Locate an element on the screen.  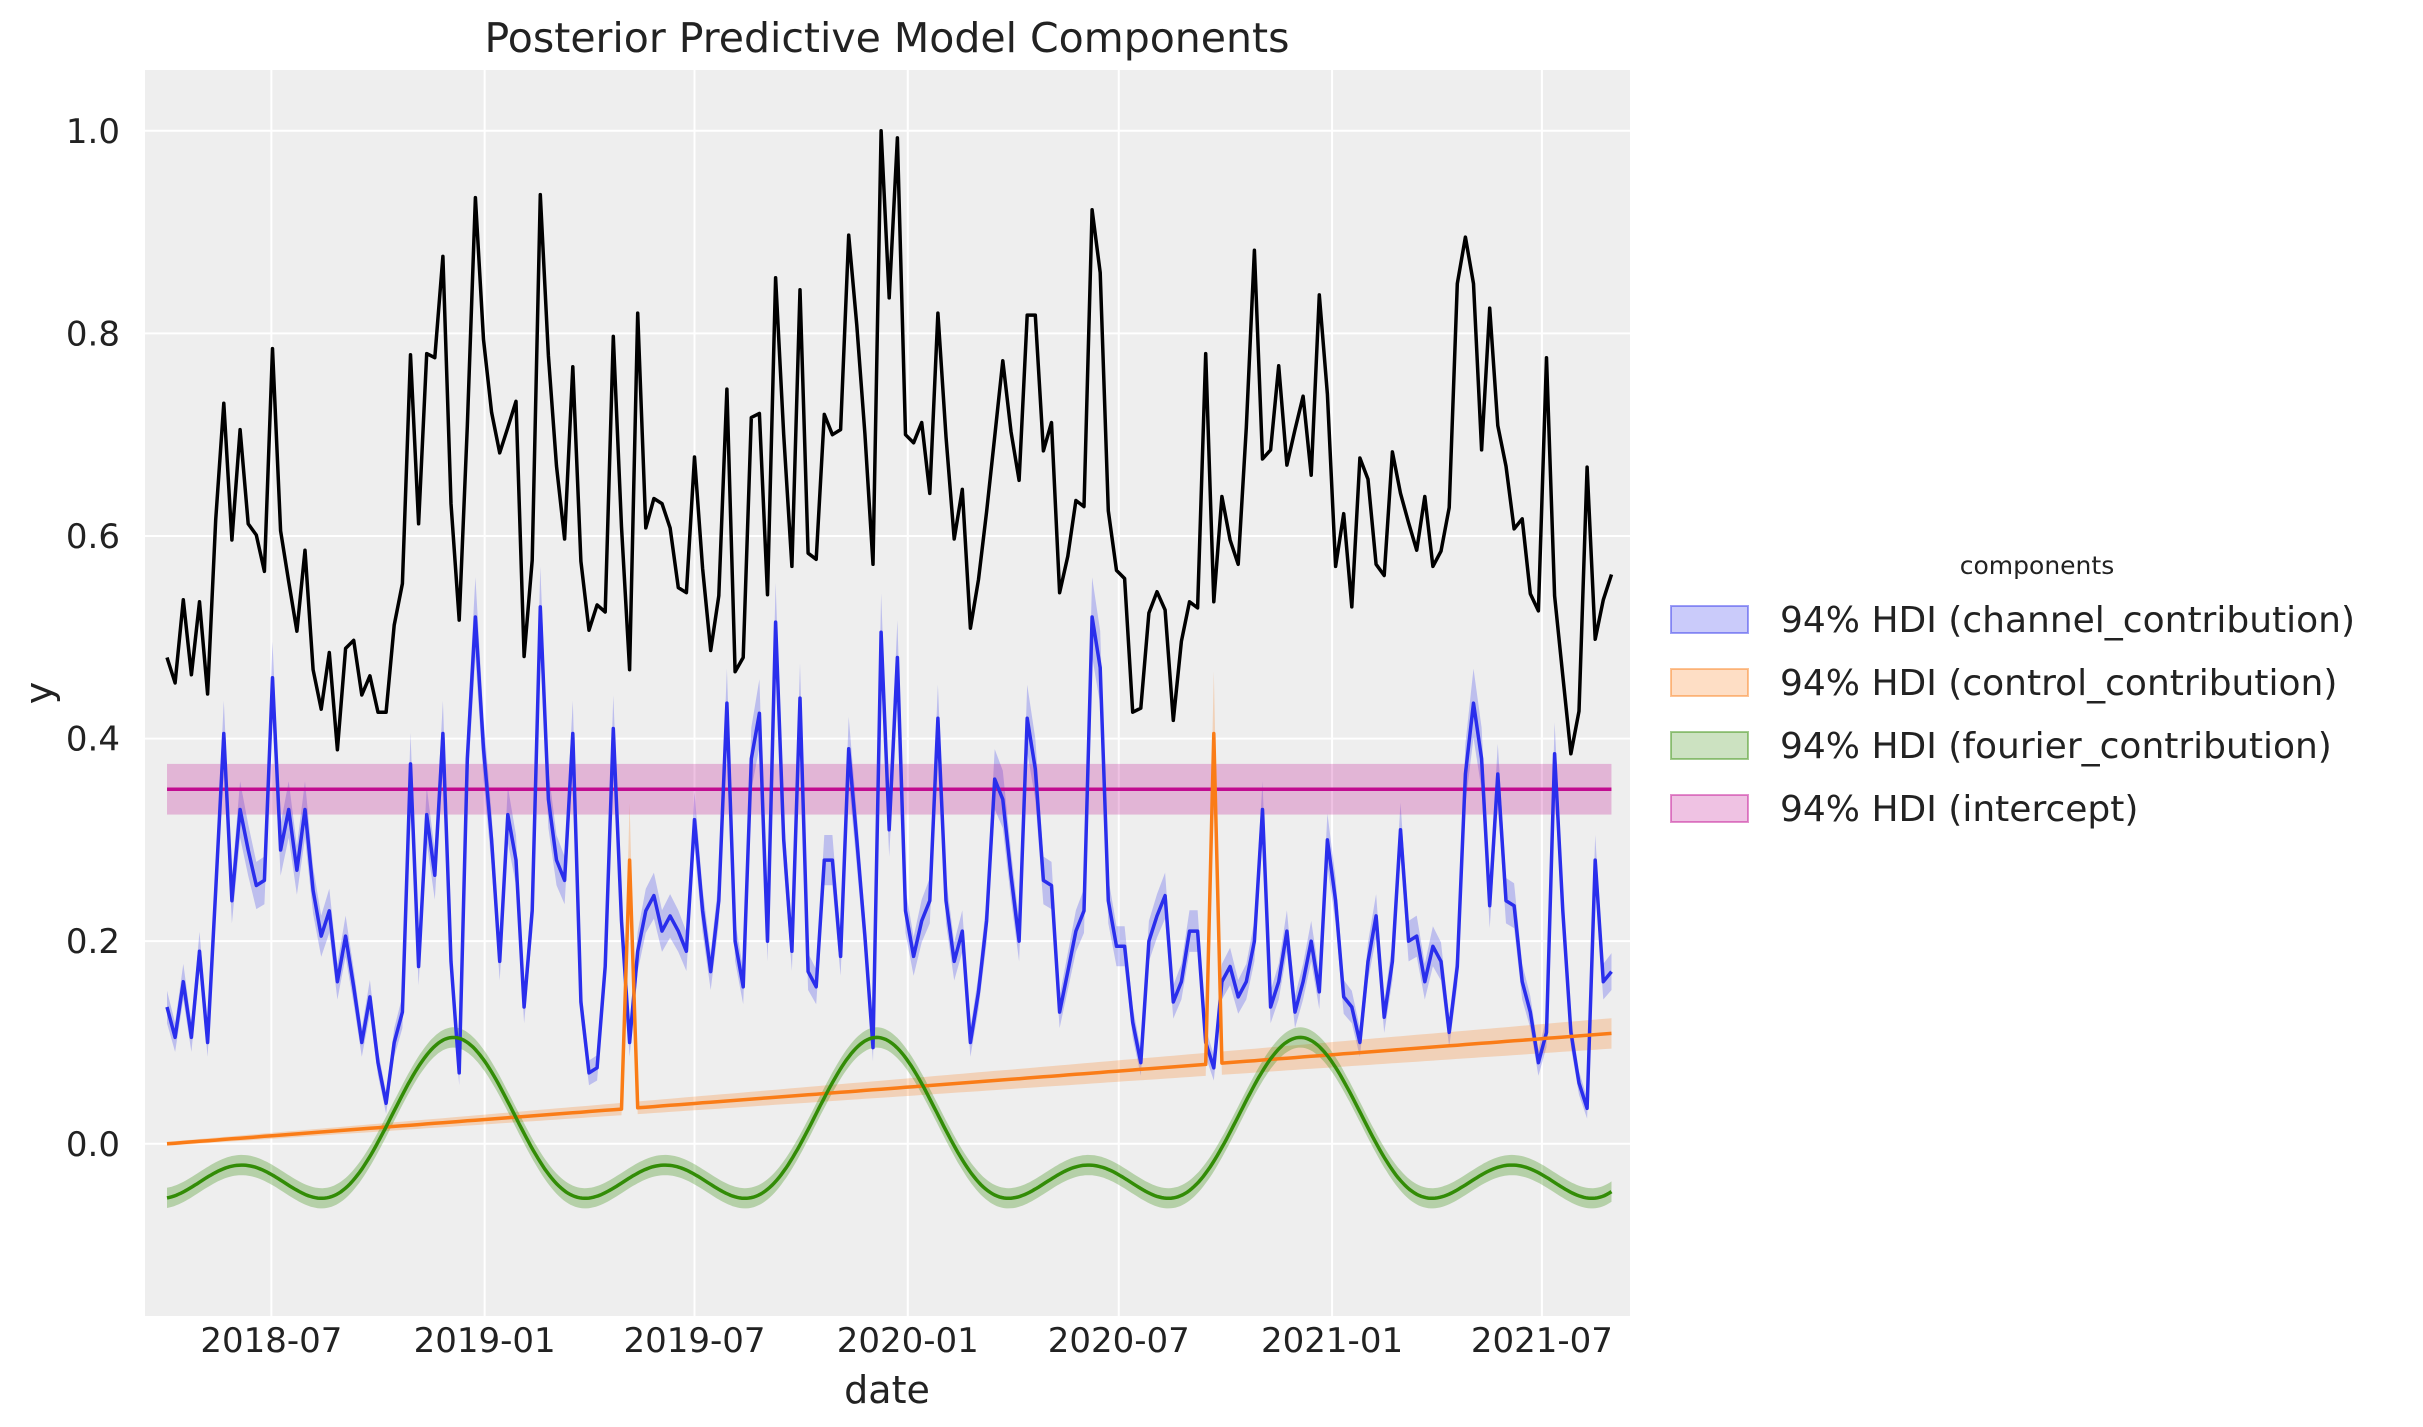
x-tick-label: 2021-01 is located at coordinates (1332, 1341).